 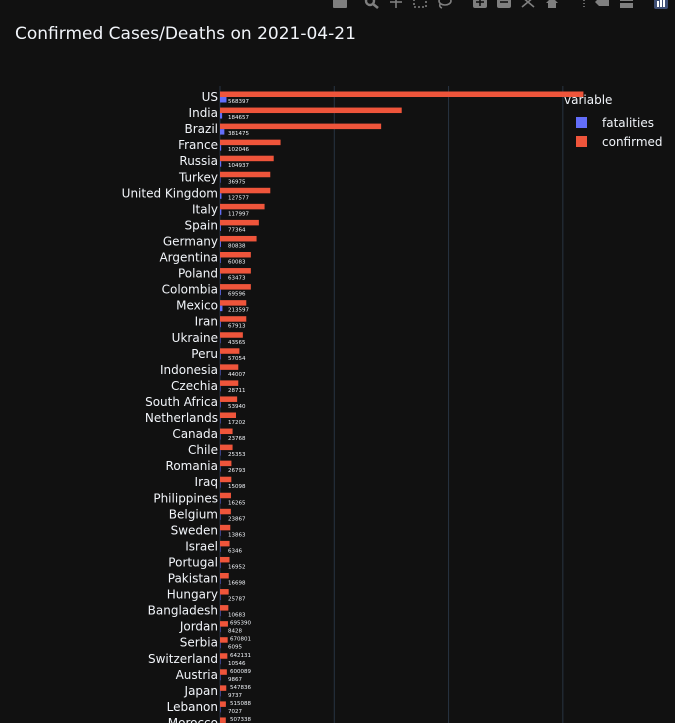 I want to click on bar-confirmed-czechia, so click(x=229, y=383).